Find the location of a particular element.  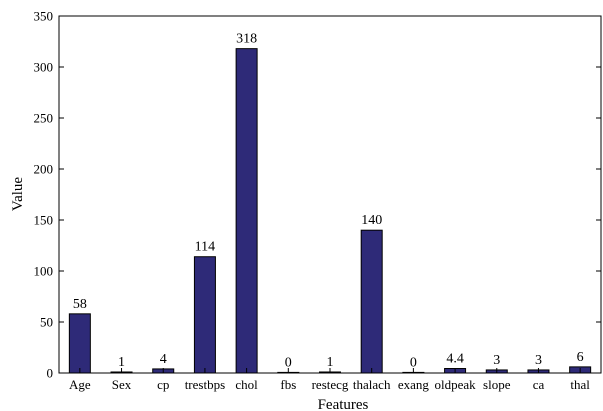

data-label-Age: 58 is located at coordinates (80, 304).